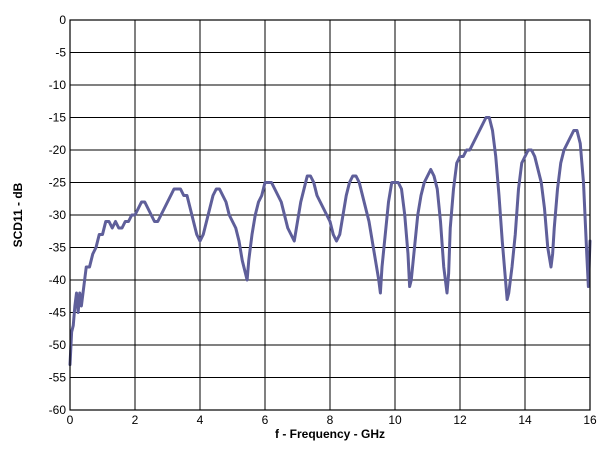 The image size is (606, 454). I want to click on y-tick-label: -55, so click(58, 378).